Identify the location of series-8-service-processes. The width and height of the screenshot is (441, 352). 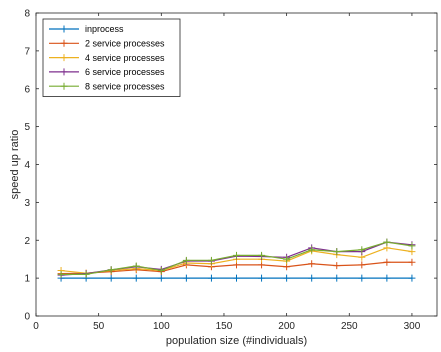
(236, 258).